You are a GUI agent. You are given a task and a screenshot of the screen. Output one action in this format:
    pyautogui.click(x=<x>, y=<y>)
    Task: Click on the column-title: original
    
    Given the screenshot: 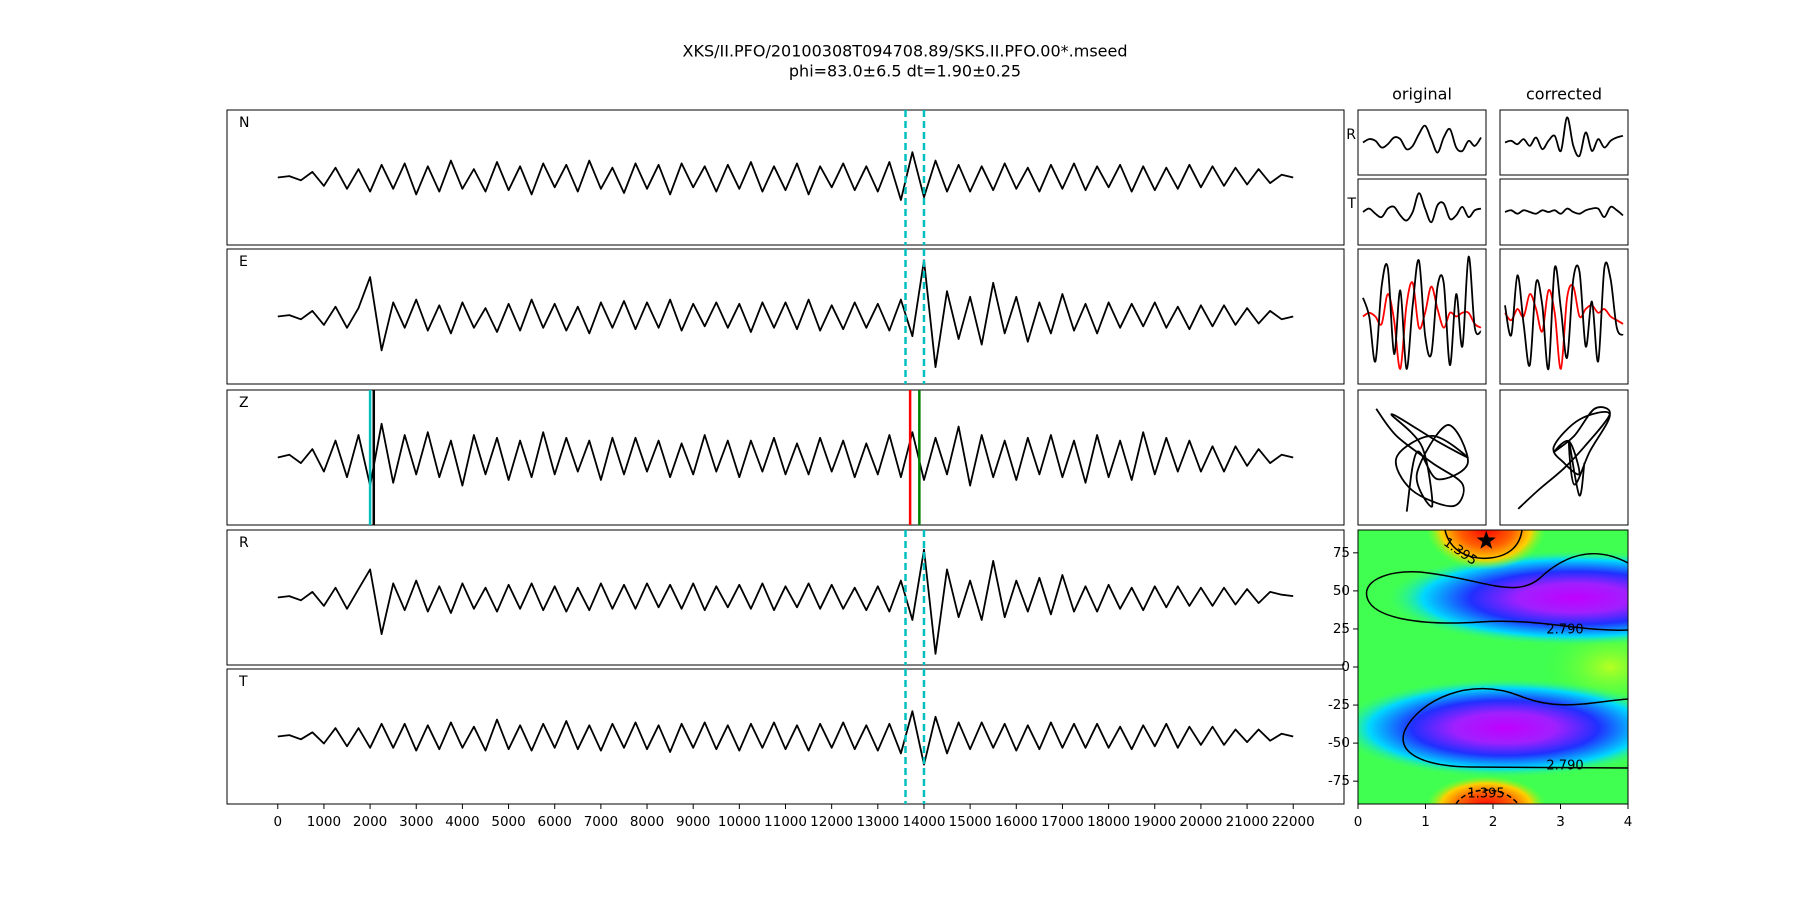 What is the action you would take?
    pyautogui.click(x=1422, y=94)
    